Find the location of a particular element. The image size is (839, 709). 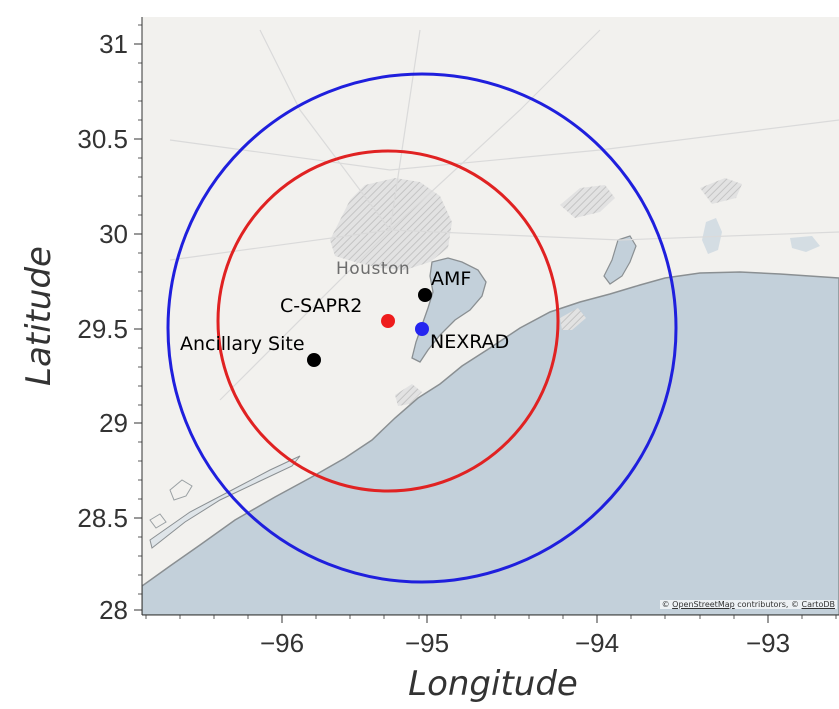

x-axis-tick-labels: −96 −95 −94 −93 is located at coordinates (525, 643).